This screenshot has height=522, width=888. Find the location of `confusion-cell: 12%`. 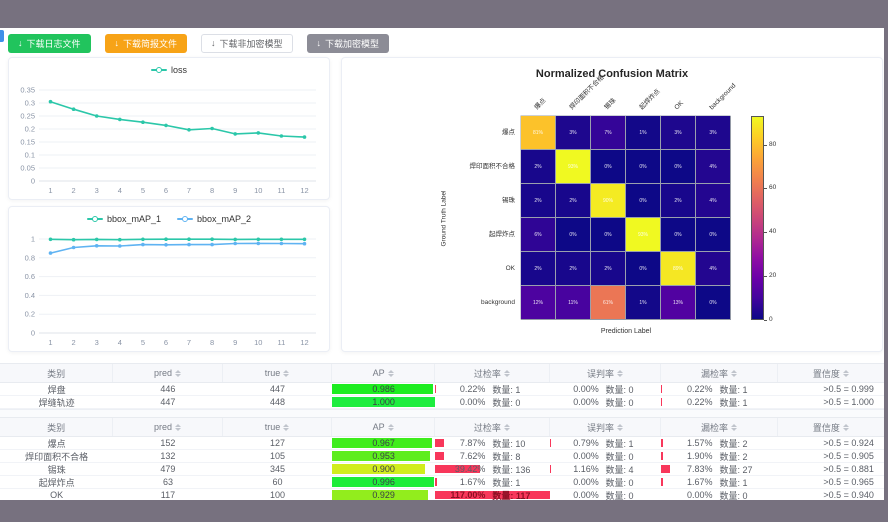

confusion-cell: 12% is located at coordinates (538, 302).